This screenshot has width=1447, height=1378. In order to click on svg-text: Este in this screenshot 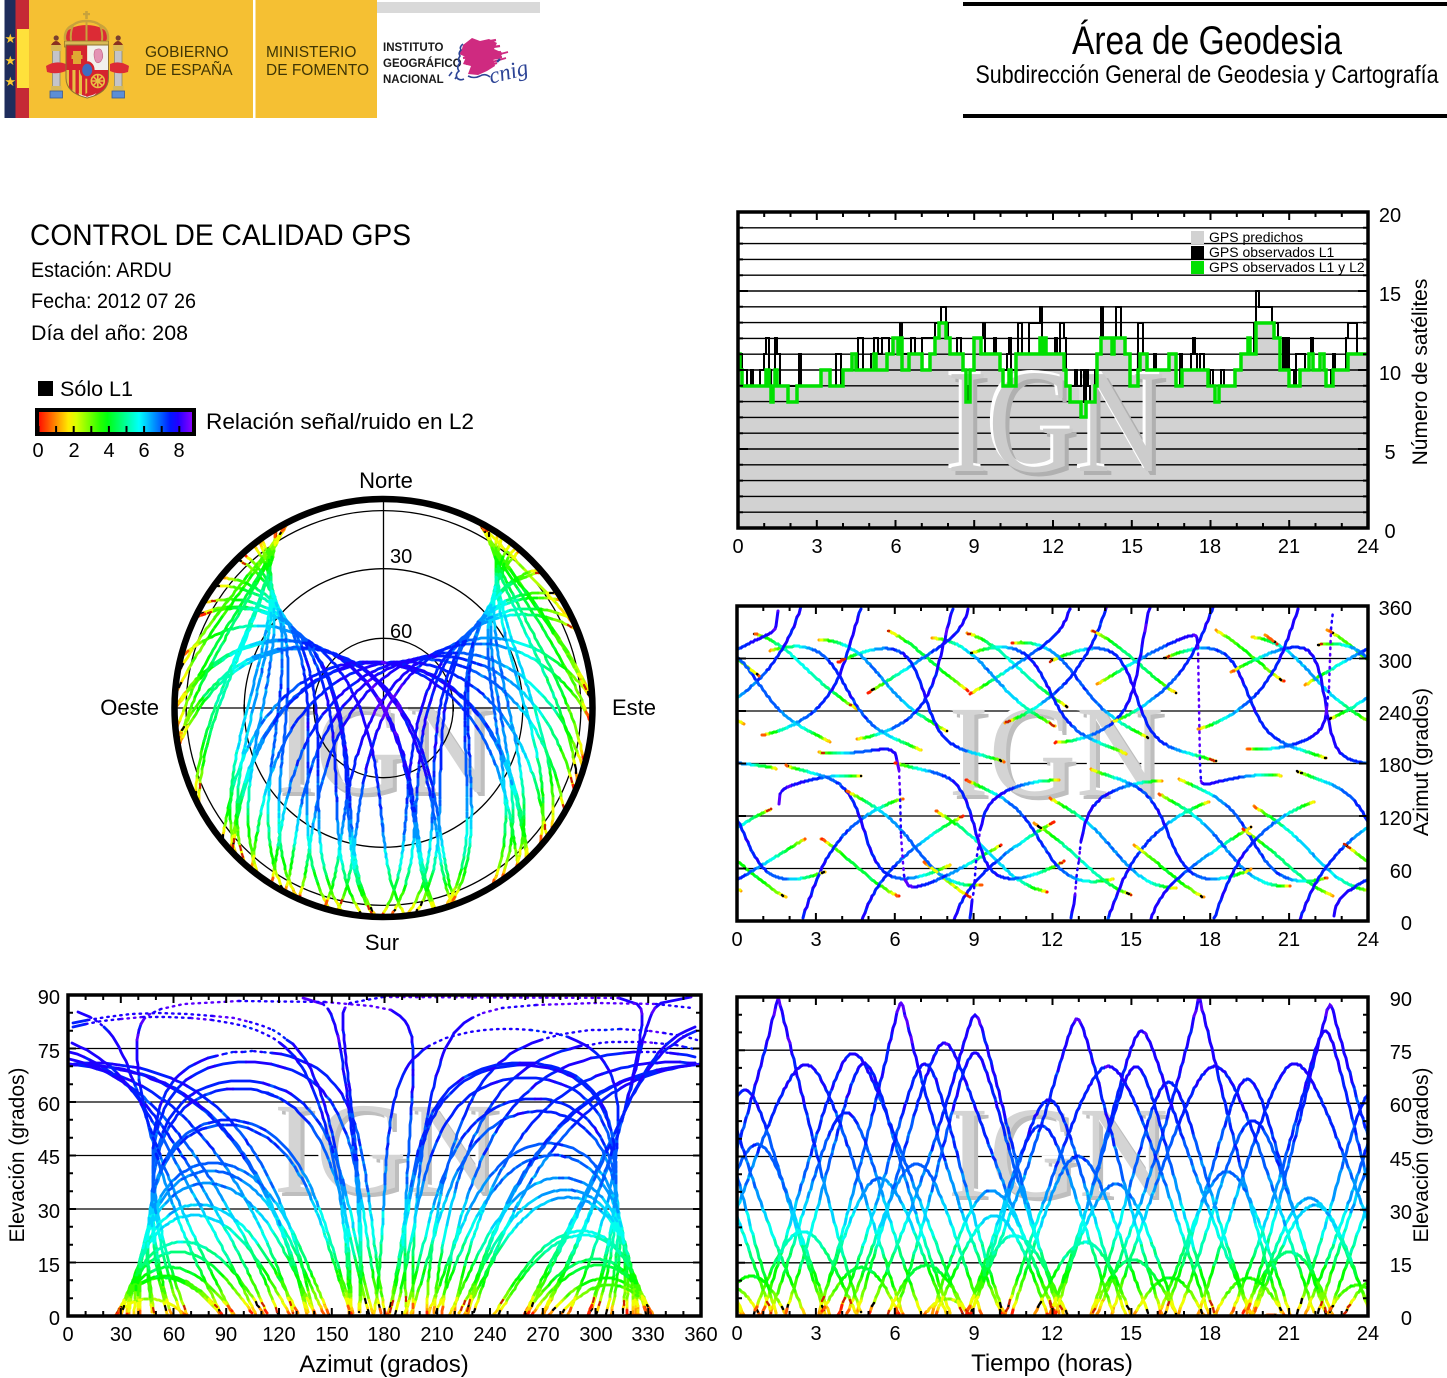, I will do `click(634, 707)`.